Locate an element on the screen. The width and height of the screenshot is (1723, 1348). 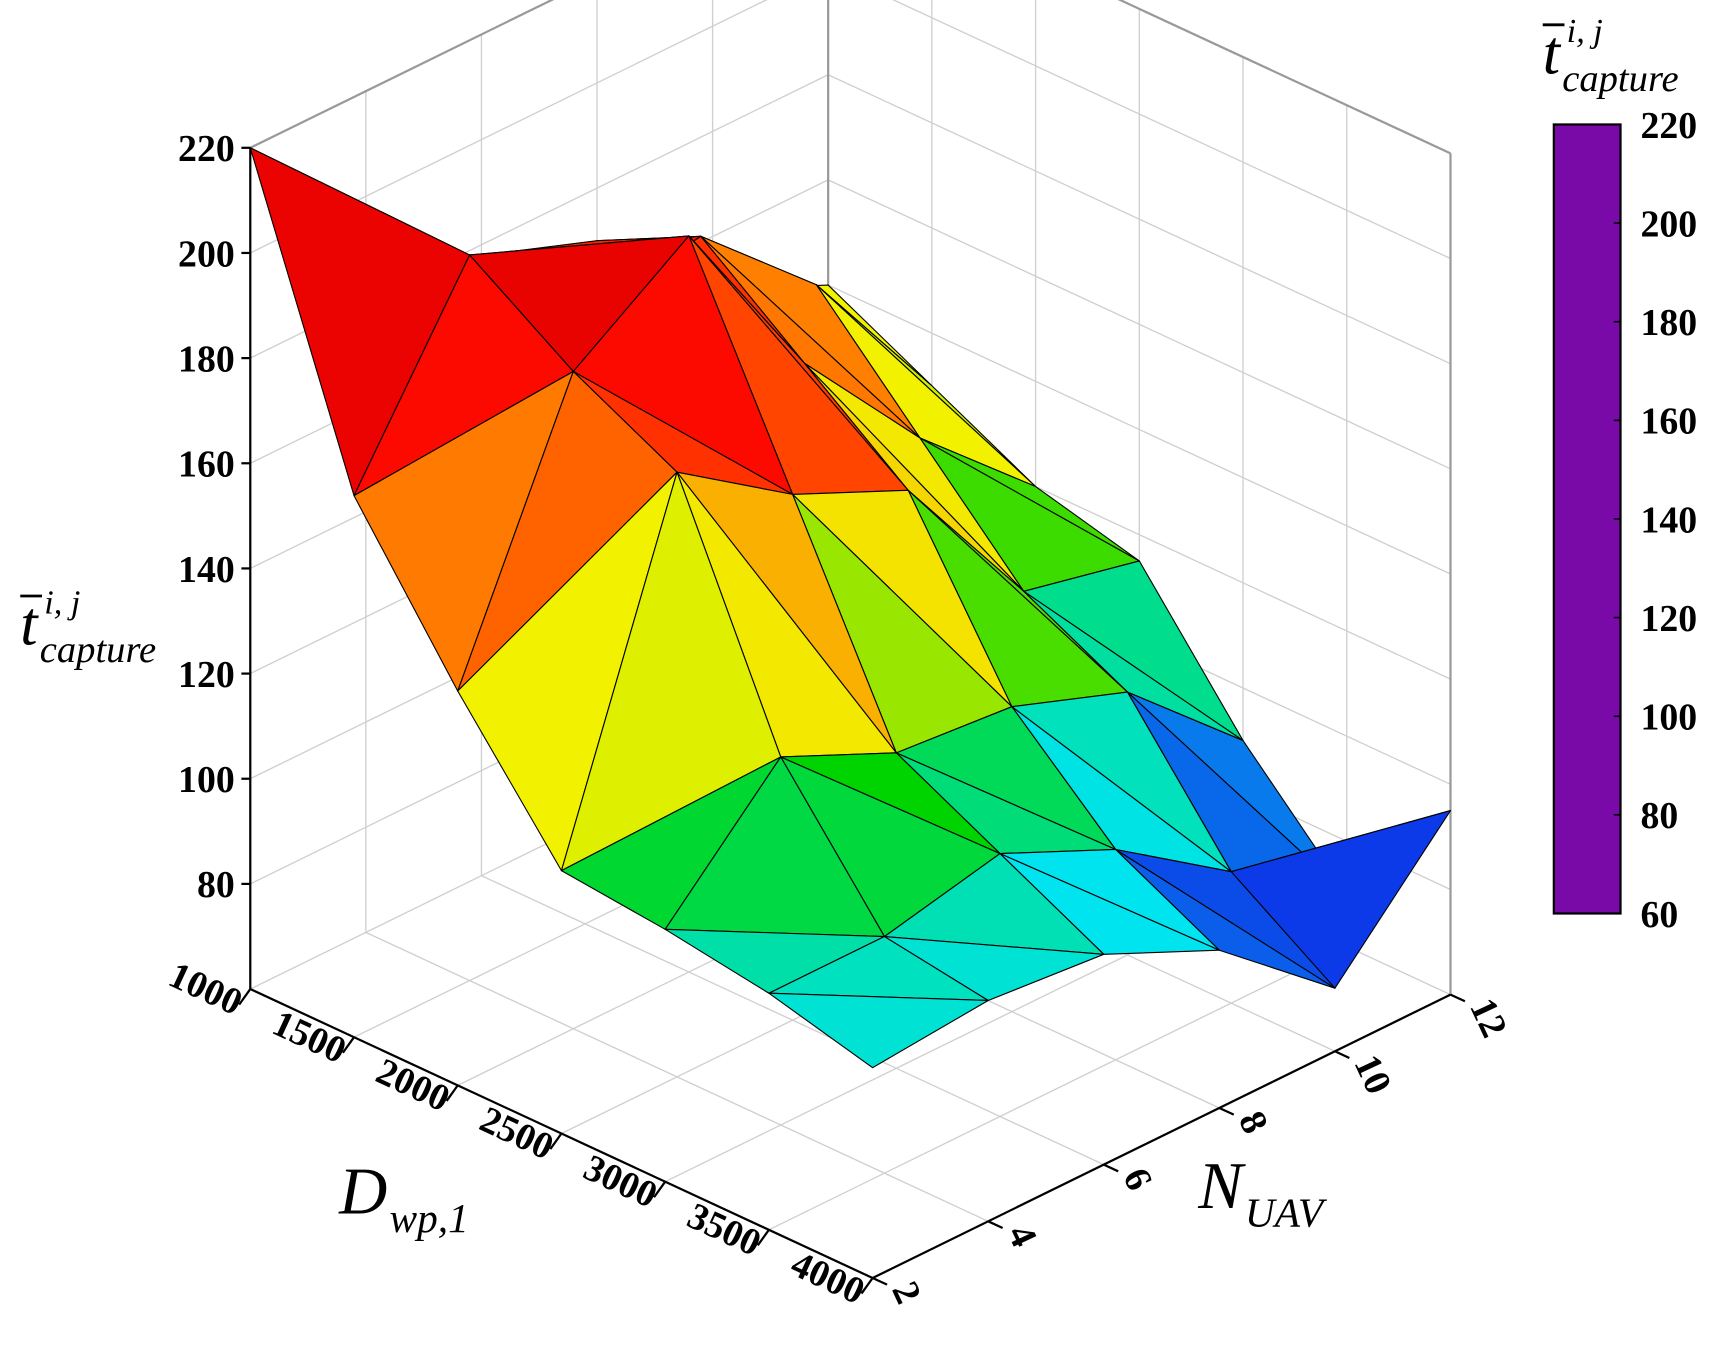
y-tick-label: 6 is located at coordinates (1137, 1179).